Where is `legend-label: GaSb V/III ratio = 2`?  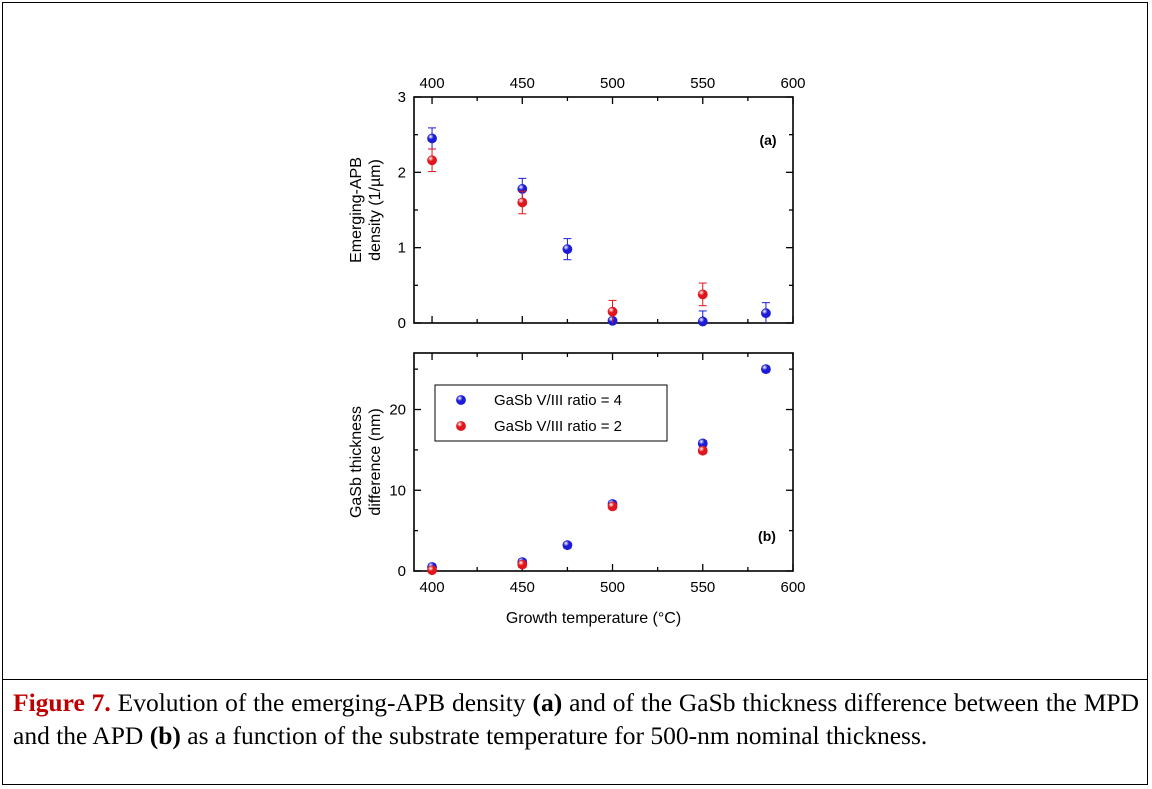
legend-label: GaSb V/III ratio = 2 is located at coordinates (558, 426).